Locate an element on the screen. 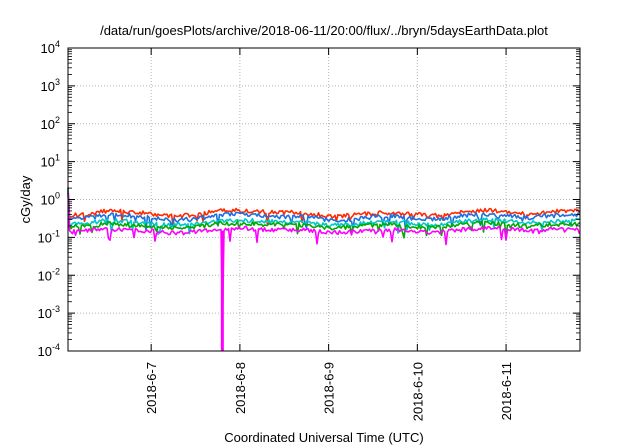 The width and height of the screenshot is (640, 448). y-tick-labels: 10⁻⁴ 10⁻³ 10⁻² 10⁻¹ 10⁰ 10¹ 10² 10³ 10⁴ is located at coordinates (49, 199).